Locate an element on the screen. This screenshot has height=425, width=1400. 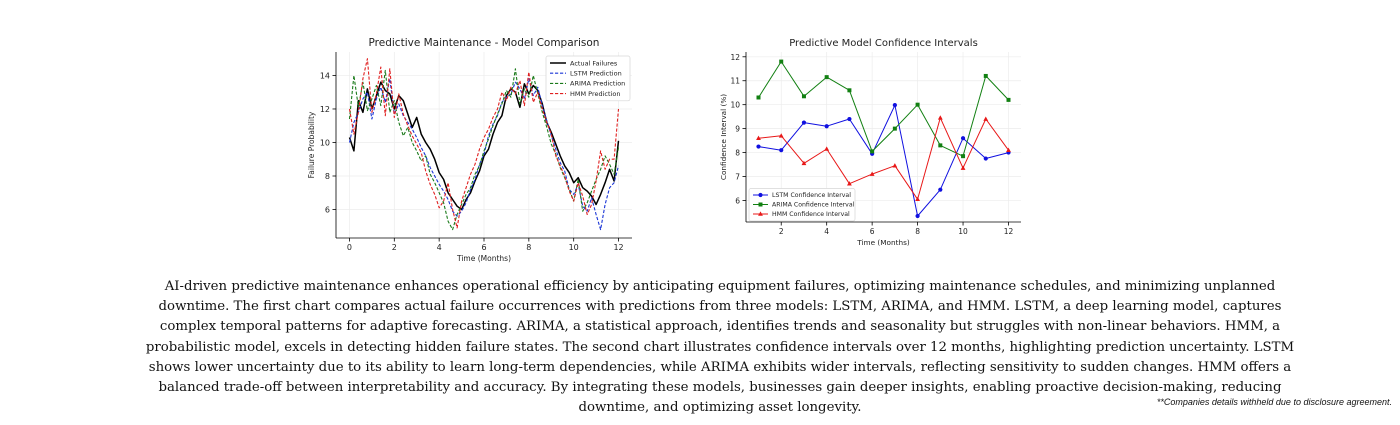
series-line-lstm-prediction is located at coordinates (484, 154).